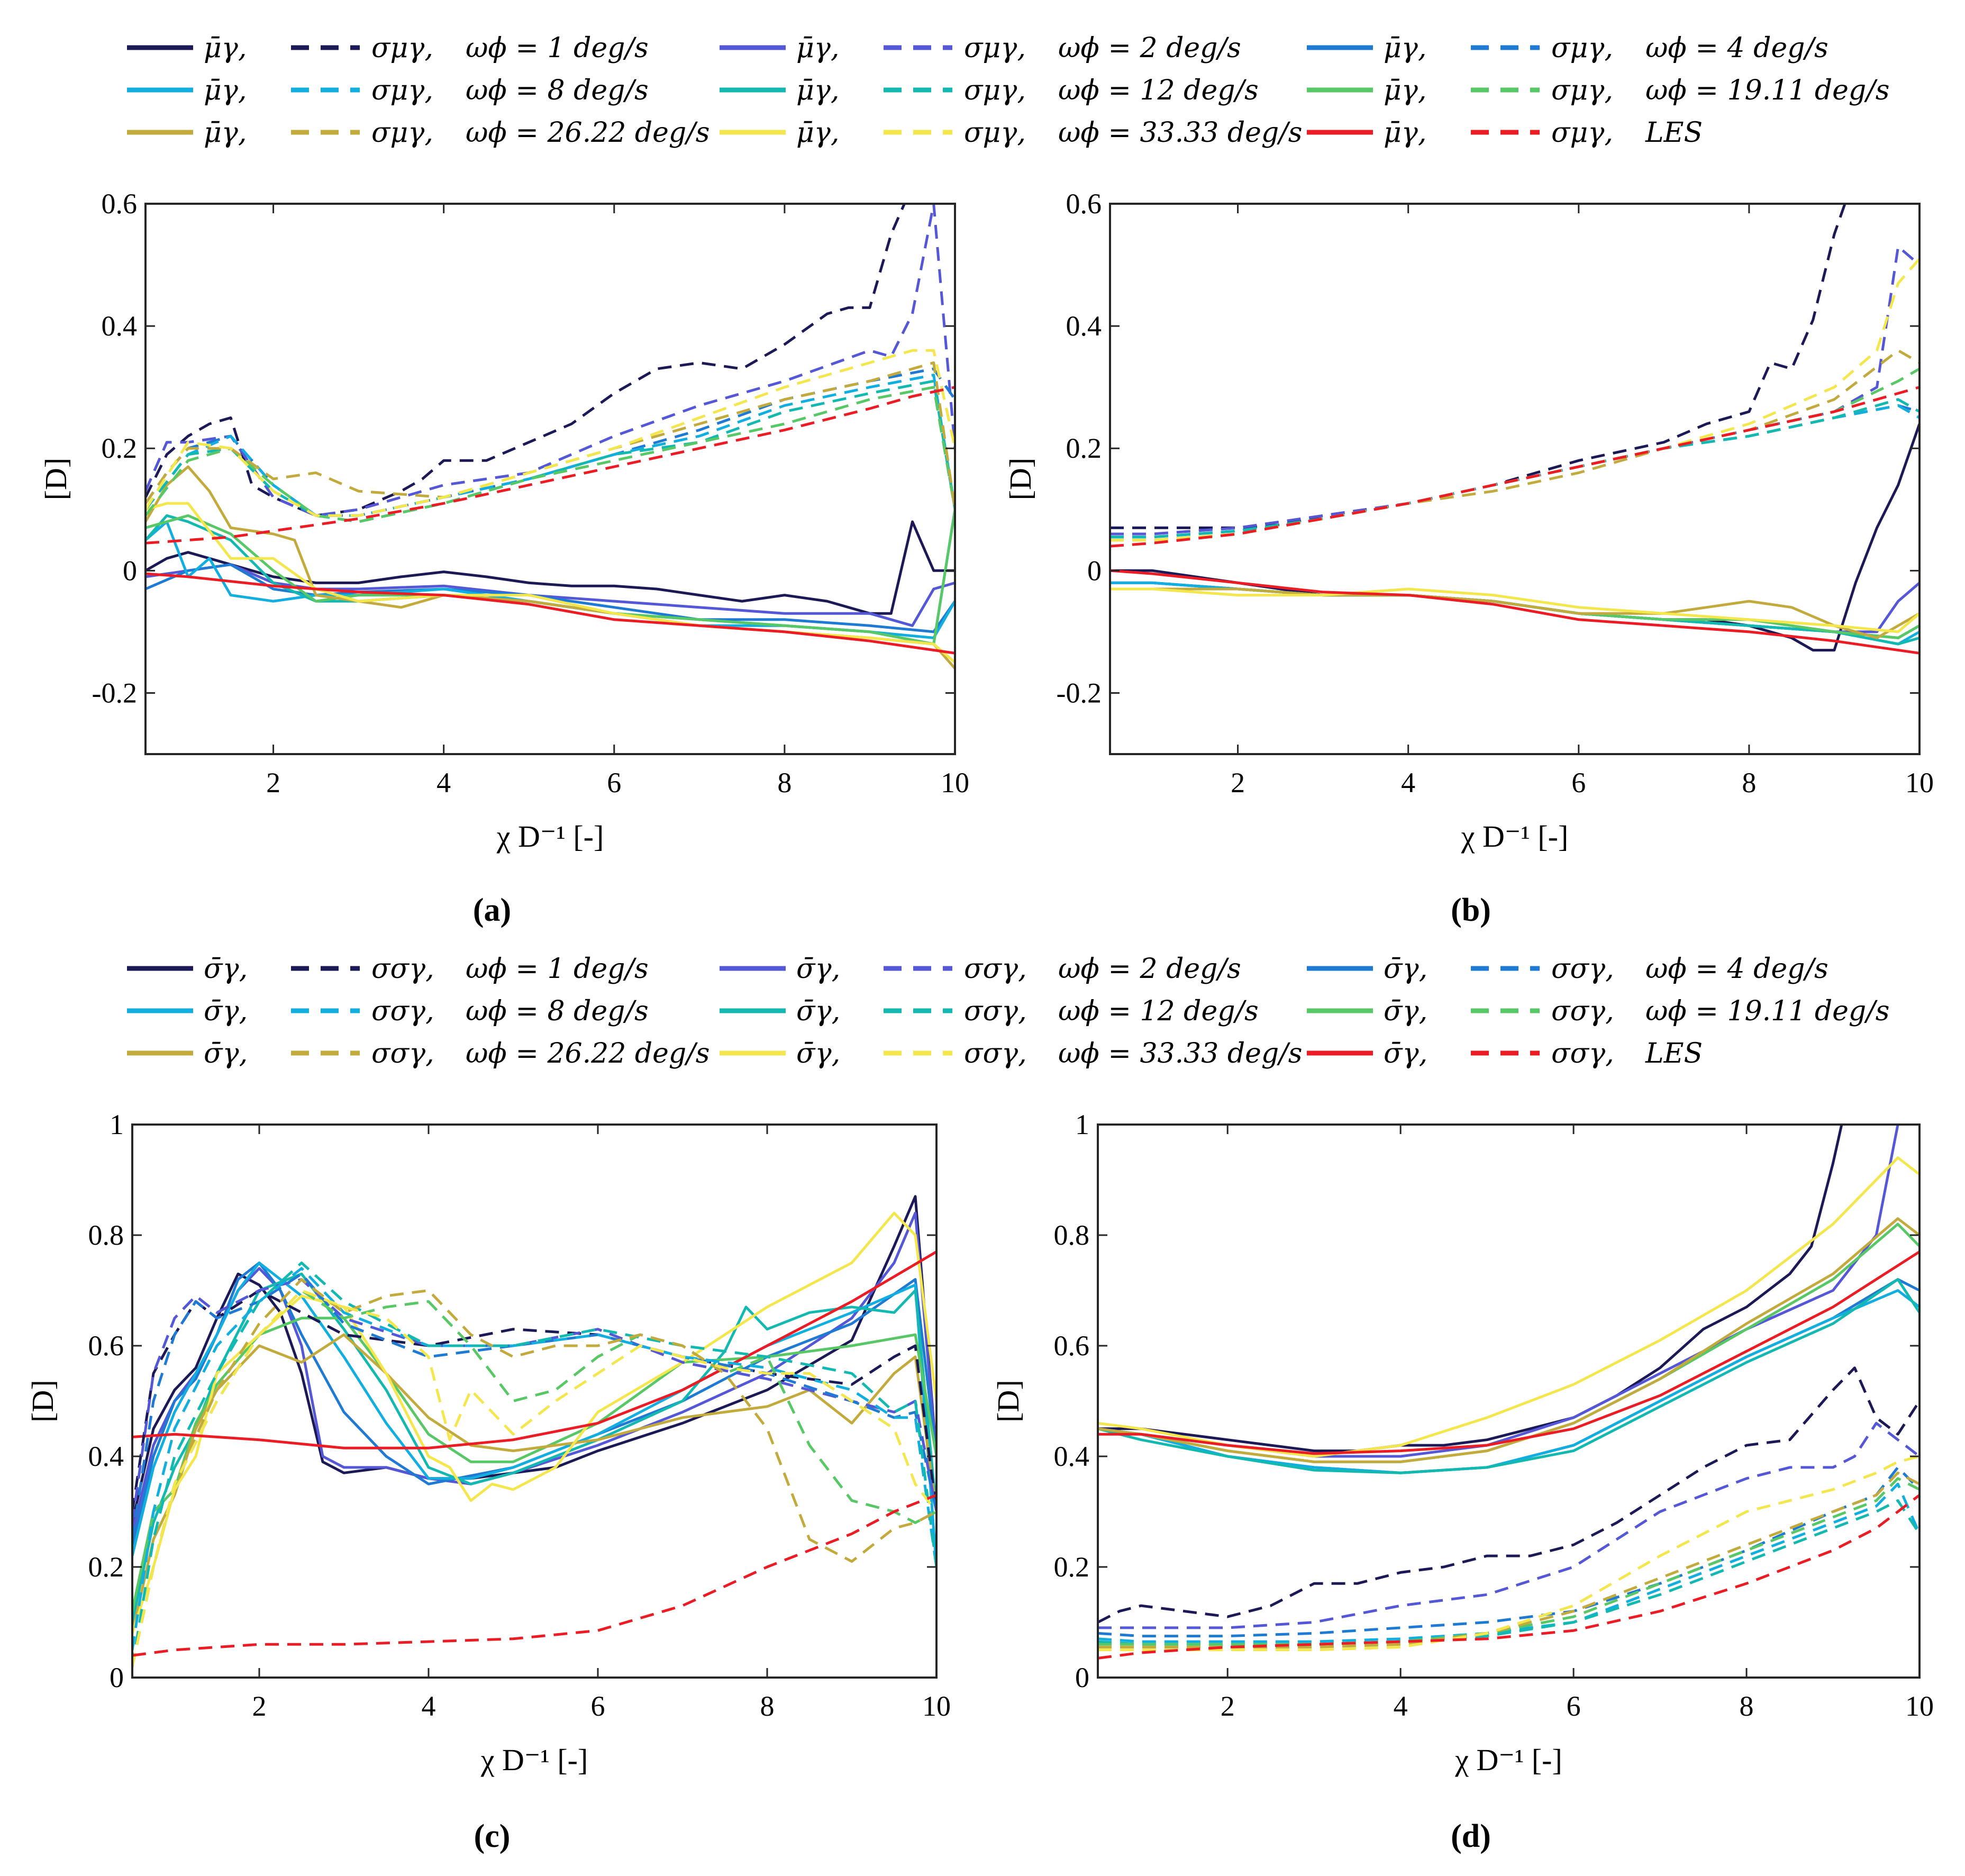 This screenshot has width=1965, height=1876. Describe the element at coordinates (557, 969) in the screenshot. I see `legend-entry-label: ωϕ = 1 deg/s` at that location.